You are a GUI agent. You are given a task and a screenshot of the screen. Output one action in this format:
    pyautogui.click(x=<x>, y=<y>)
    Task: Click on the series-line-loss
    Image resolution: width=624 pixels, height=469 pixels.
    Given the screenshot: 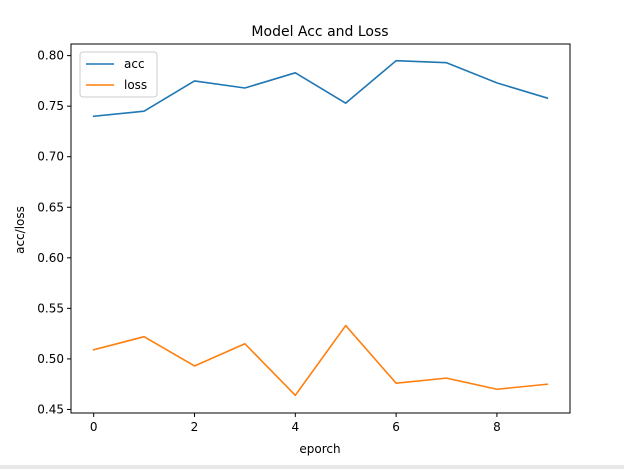 What is the action you would take?
    pyautogui.click(x=320, y=360)
    